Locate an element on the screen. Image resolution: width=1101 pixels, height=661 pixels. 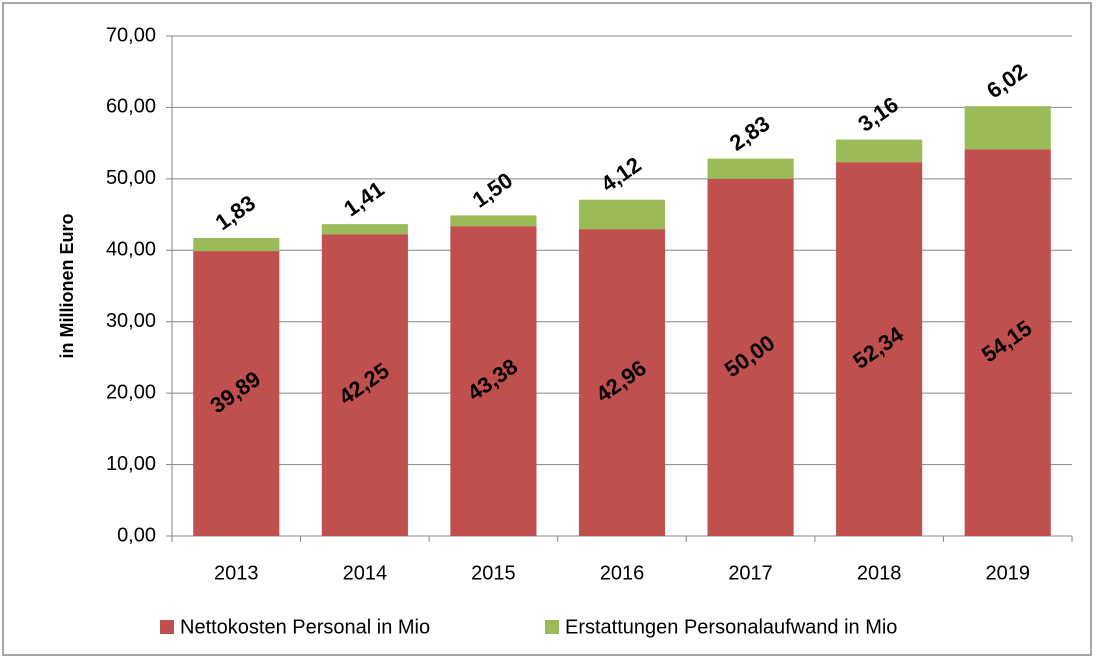
y-tick-label: 40,00 is located at coordinates (131, 250).